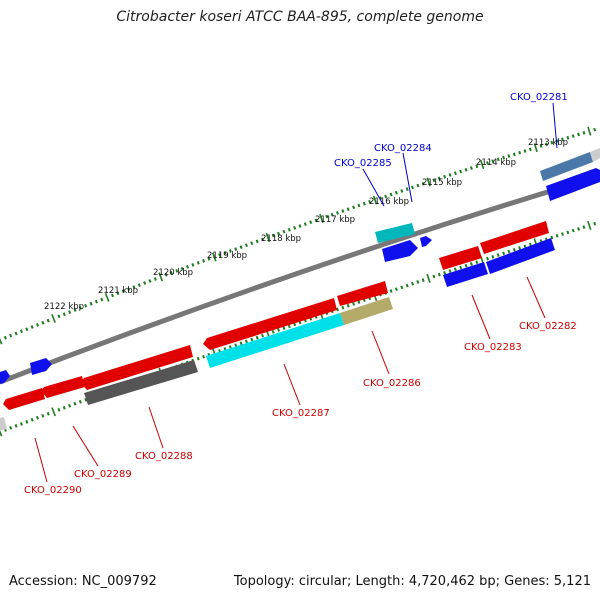  Describe the element at coordinates (103, 474) in the screenshot. I see `gene-label-CKO_02289: CKO_02289` at that location.